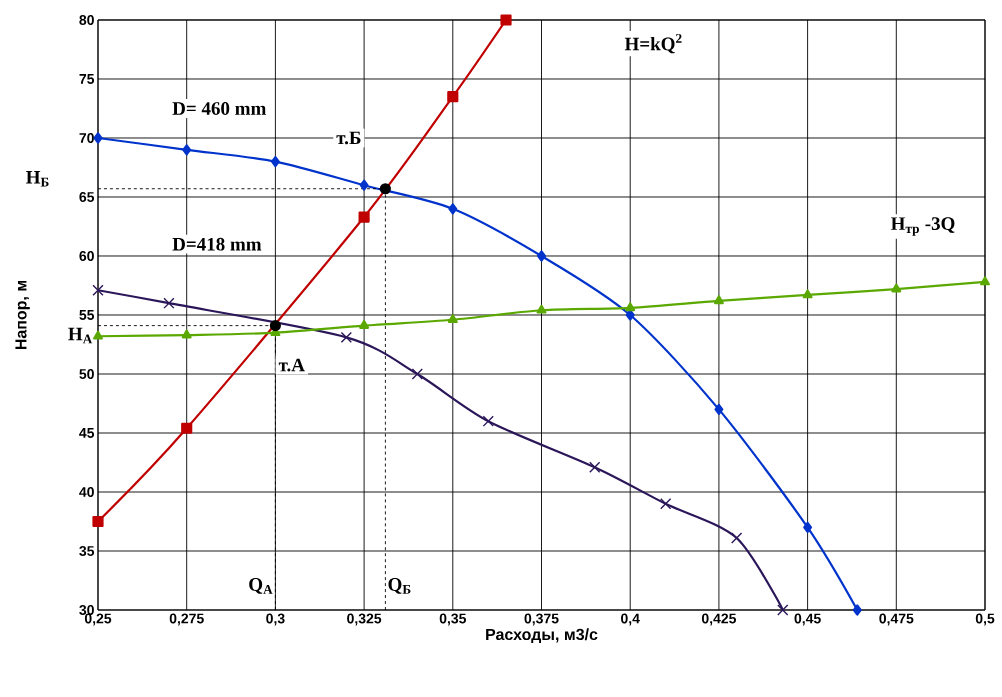 This screenshot has height=697, width=1002. Describe the element at coordinates (86, 492) in the screenshot. I see `y-tick-label: 40` at that location.